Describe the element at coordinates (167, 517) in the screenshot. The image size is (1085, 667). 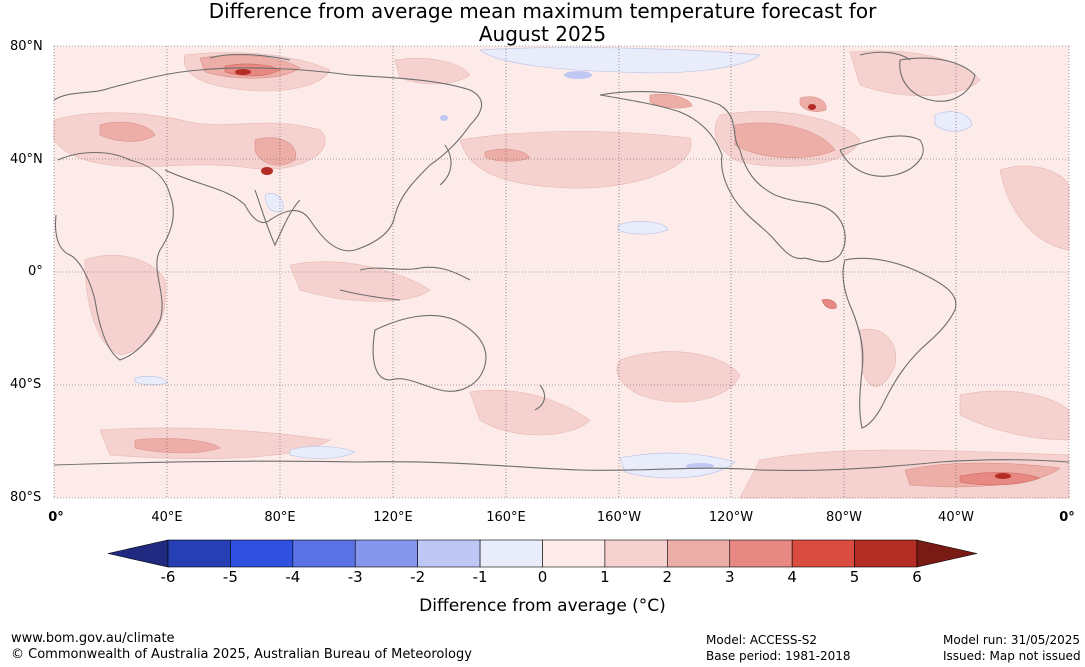
I see `lon-label-40e: 40°E` at that location.